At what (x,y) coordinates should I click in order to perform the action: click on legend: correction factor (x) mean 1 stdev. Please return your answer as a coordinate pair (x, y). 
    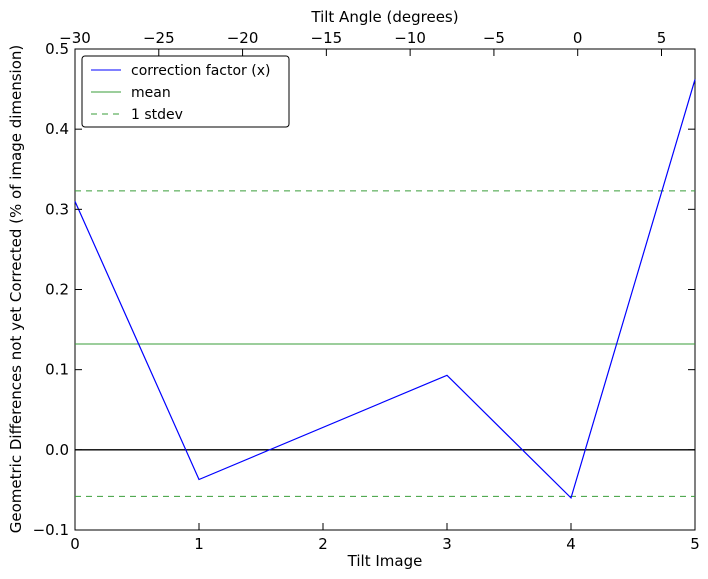
    Looking at the image, I should click on (185, 91).